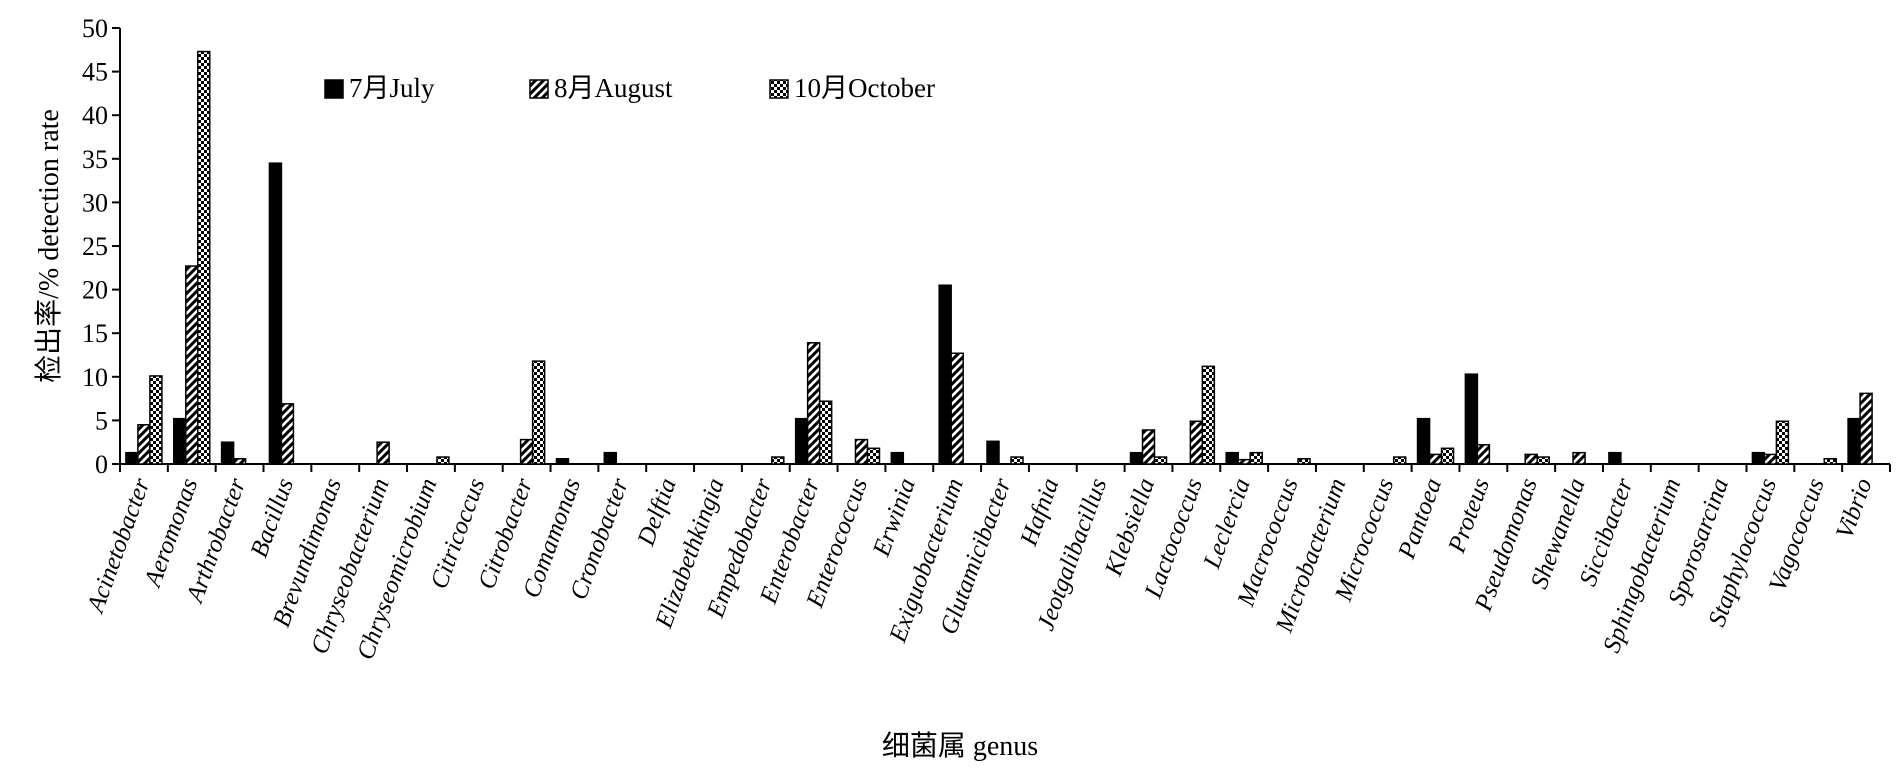  What do you see at coordinates (1854, 441) in the screenshot?
I see `bar-1-vibrio` at bounding box center [1854, 441].